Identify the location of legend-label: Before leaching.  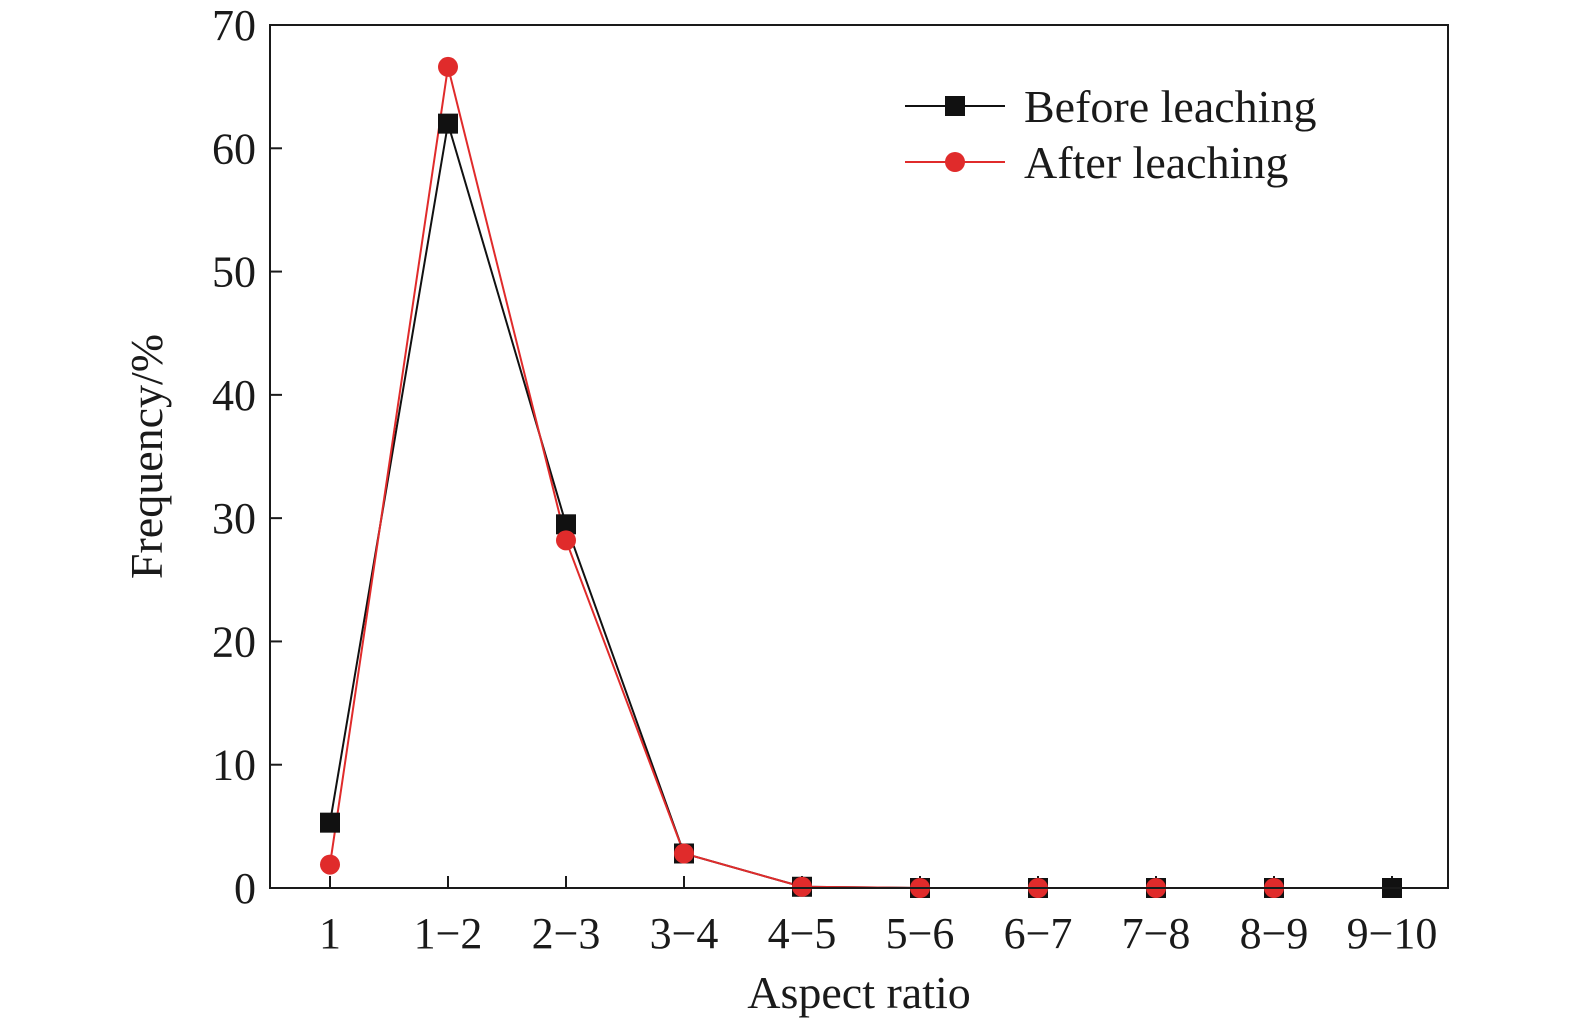
(1170, 106).